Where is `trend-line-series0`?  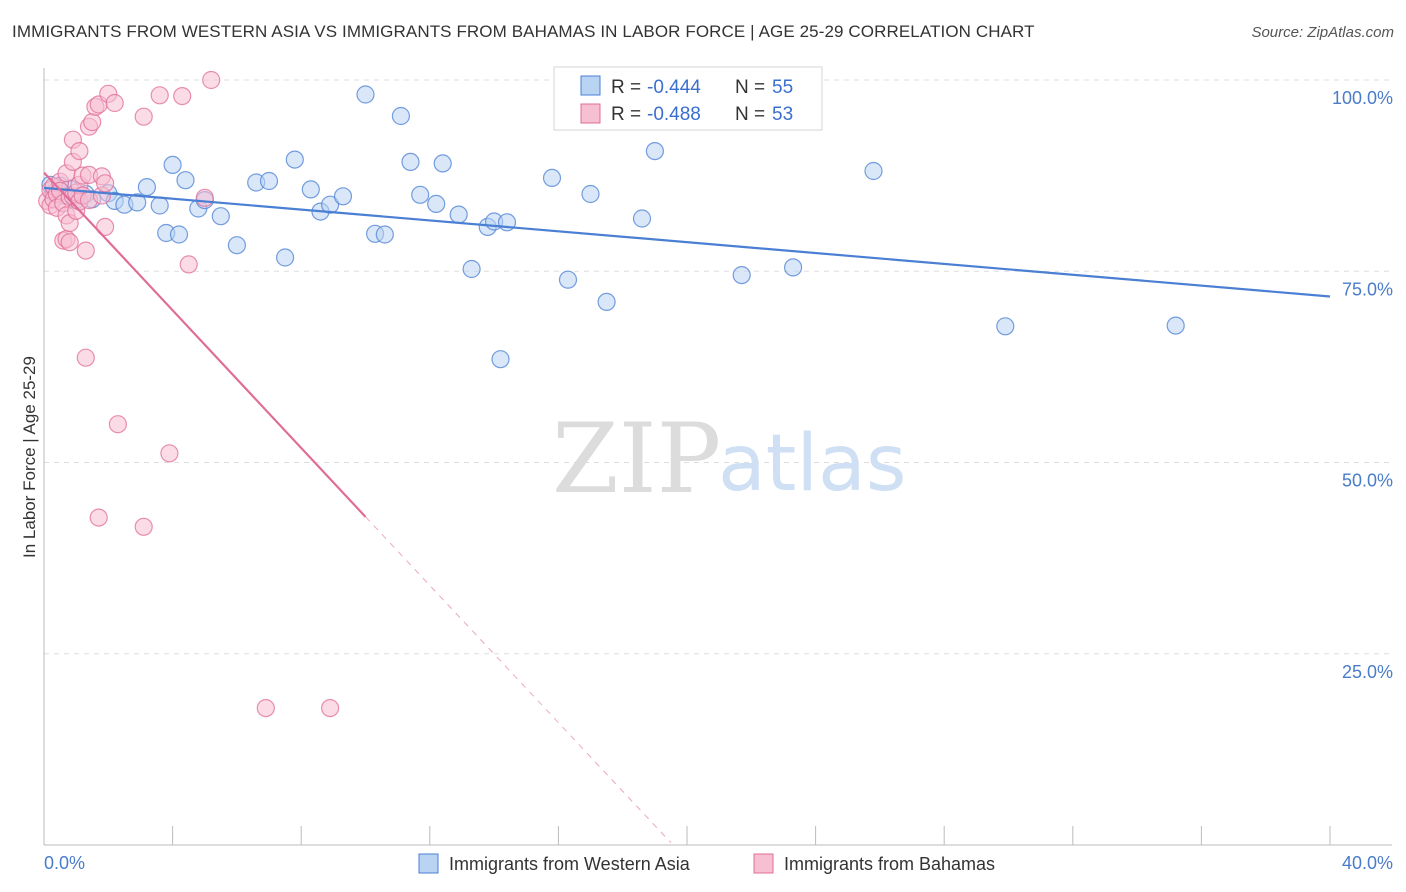 trend-line-series0 is located at coordinates (687, 242).